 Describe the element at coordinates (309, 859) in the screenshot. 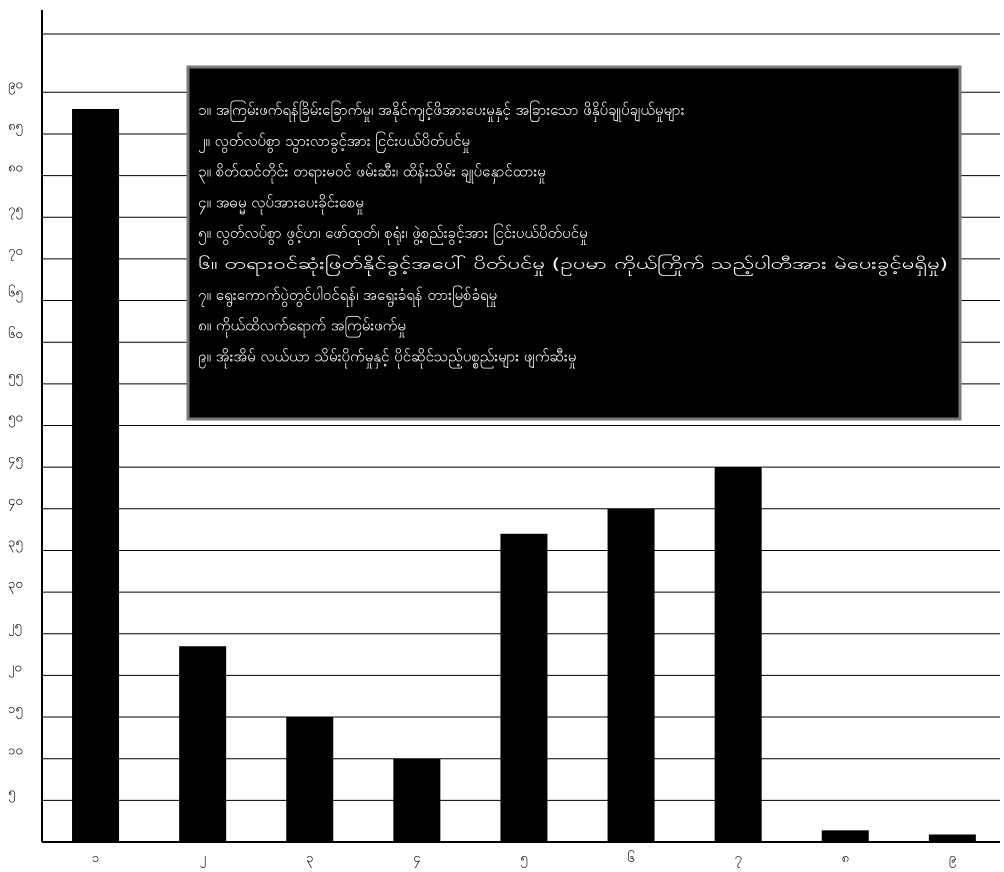

I see `x-tick-label: ၃` at that location.